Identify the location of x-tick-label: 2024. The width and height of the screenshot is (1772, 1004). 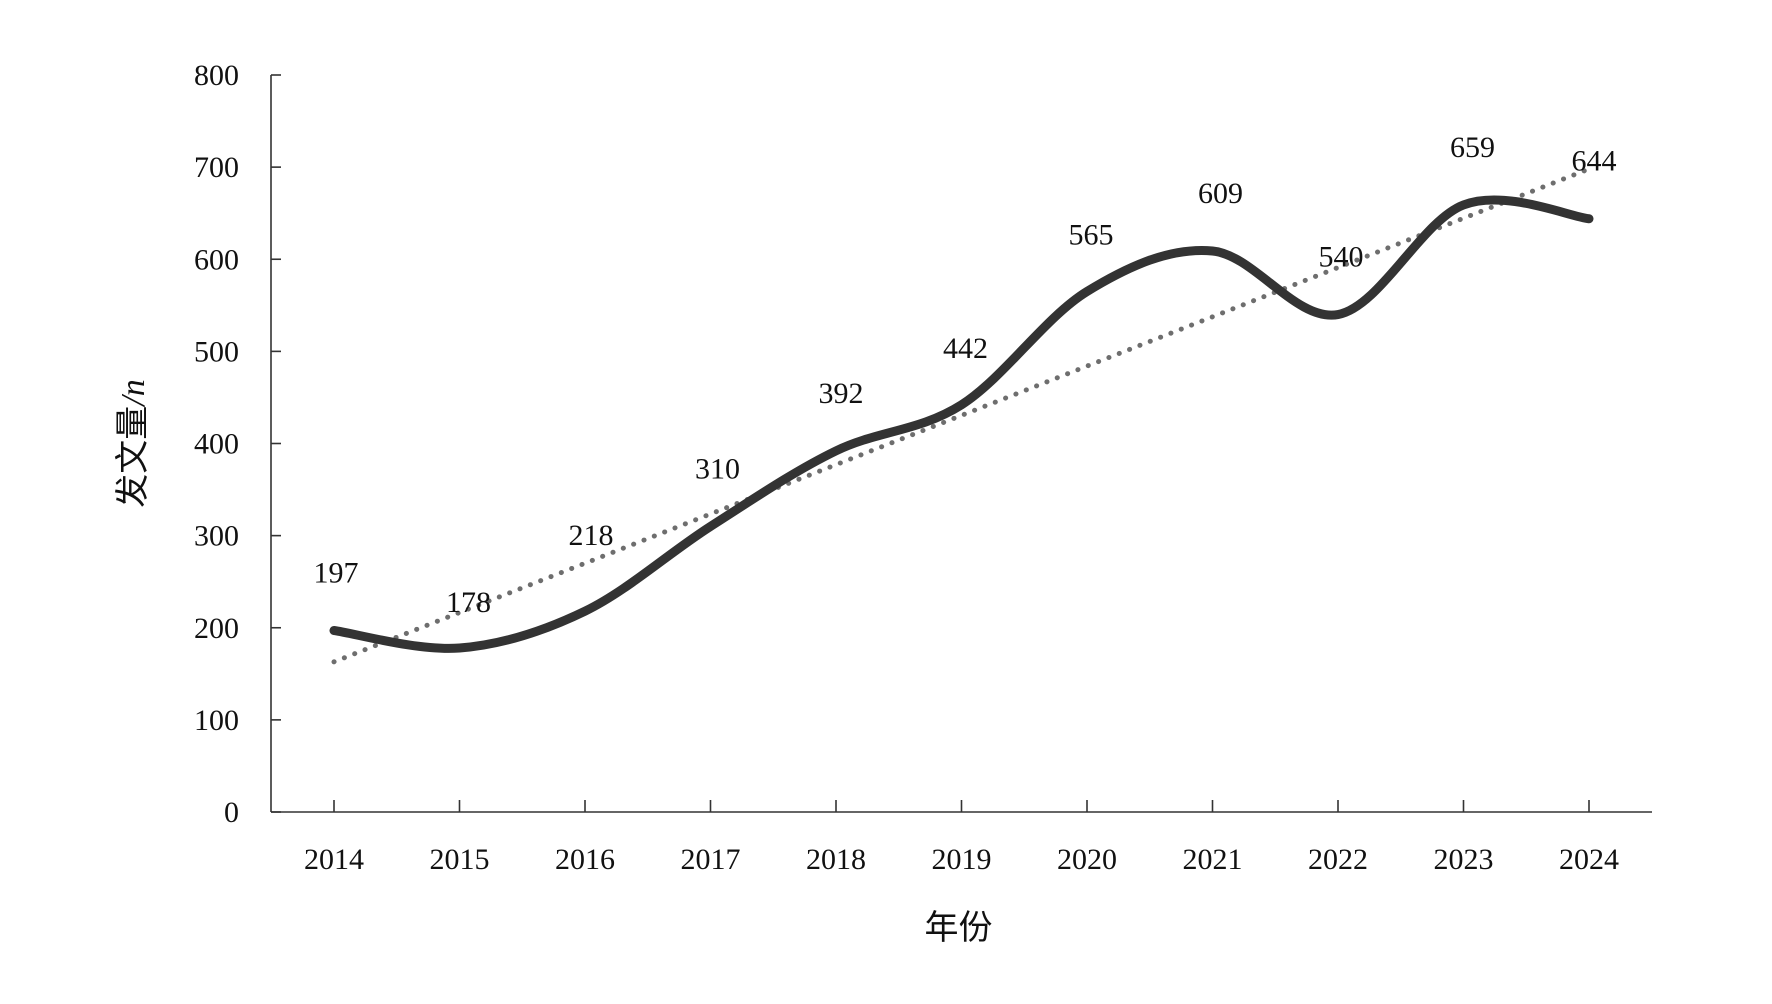
(1589, 859).